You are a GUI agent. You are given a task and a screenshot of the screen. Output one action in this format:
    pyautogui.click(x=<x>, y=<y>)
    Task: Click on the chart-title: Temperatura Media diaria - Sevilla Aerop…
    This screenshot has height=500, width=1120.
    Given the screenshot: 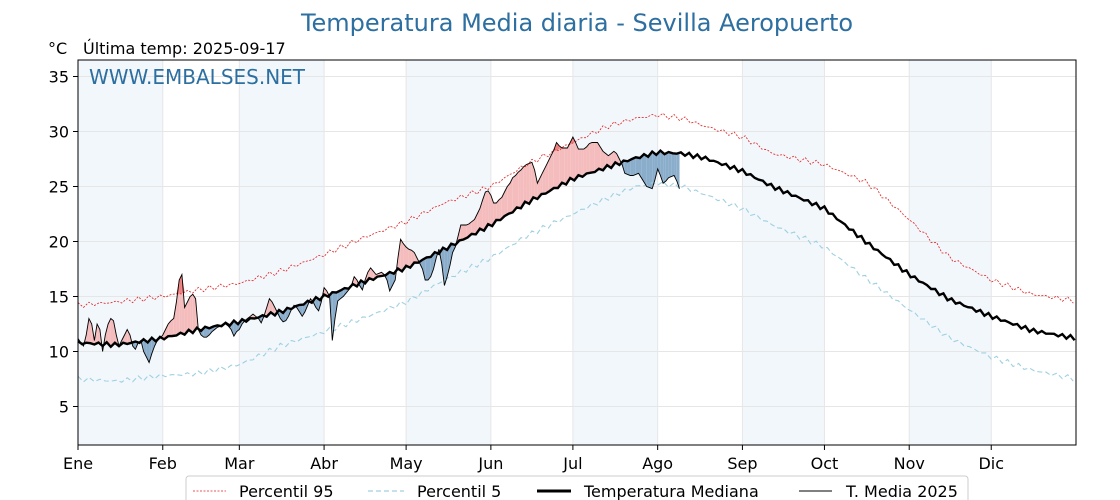 What is the action you would take?
    pyautogui.click(x=576, y=23)
    